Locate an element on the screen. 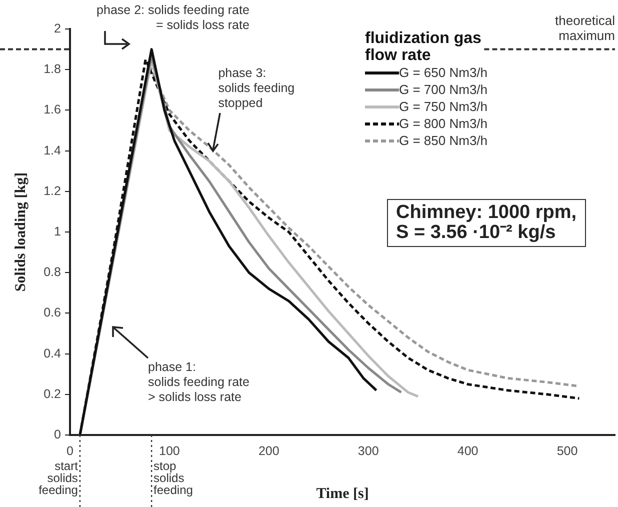 The height and width of the screenshot is (507, 618). legend-label: G = 800 Nm3/h is located at coordinates (443, 123).